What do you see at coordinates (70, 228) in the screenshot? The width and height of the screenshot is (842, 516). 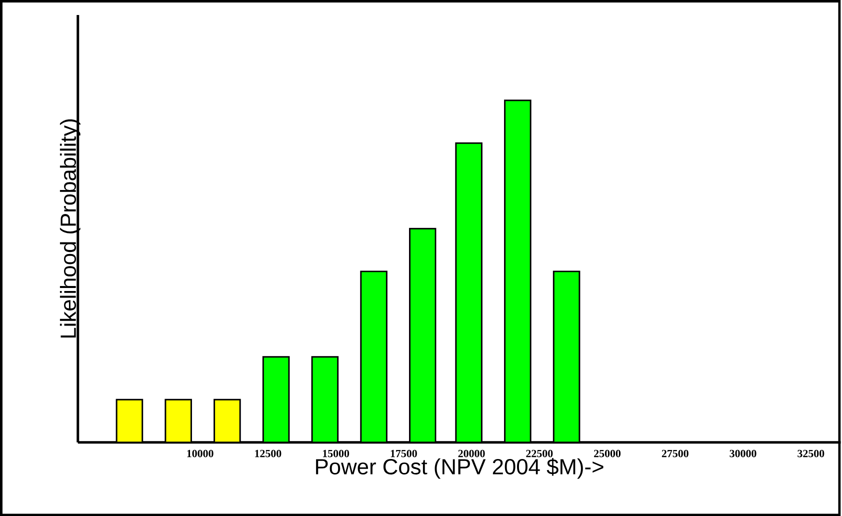 I see `y-axis-title: Likelihood (Probability)` at bounding box center [70, 228].